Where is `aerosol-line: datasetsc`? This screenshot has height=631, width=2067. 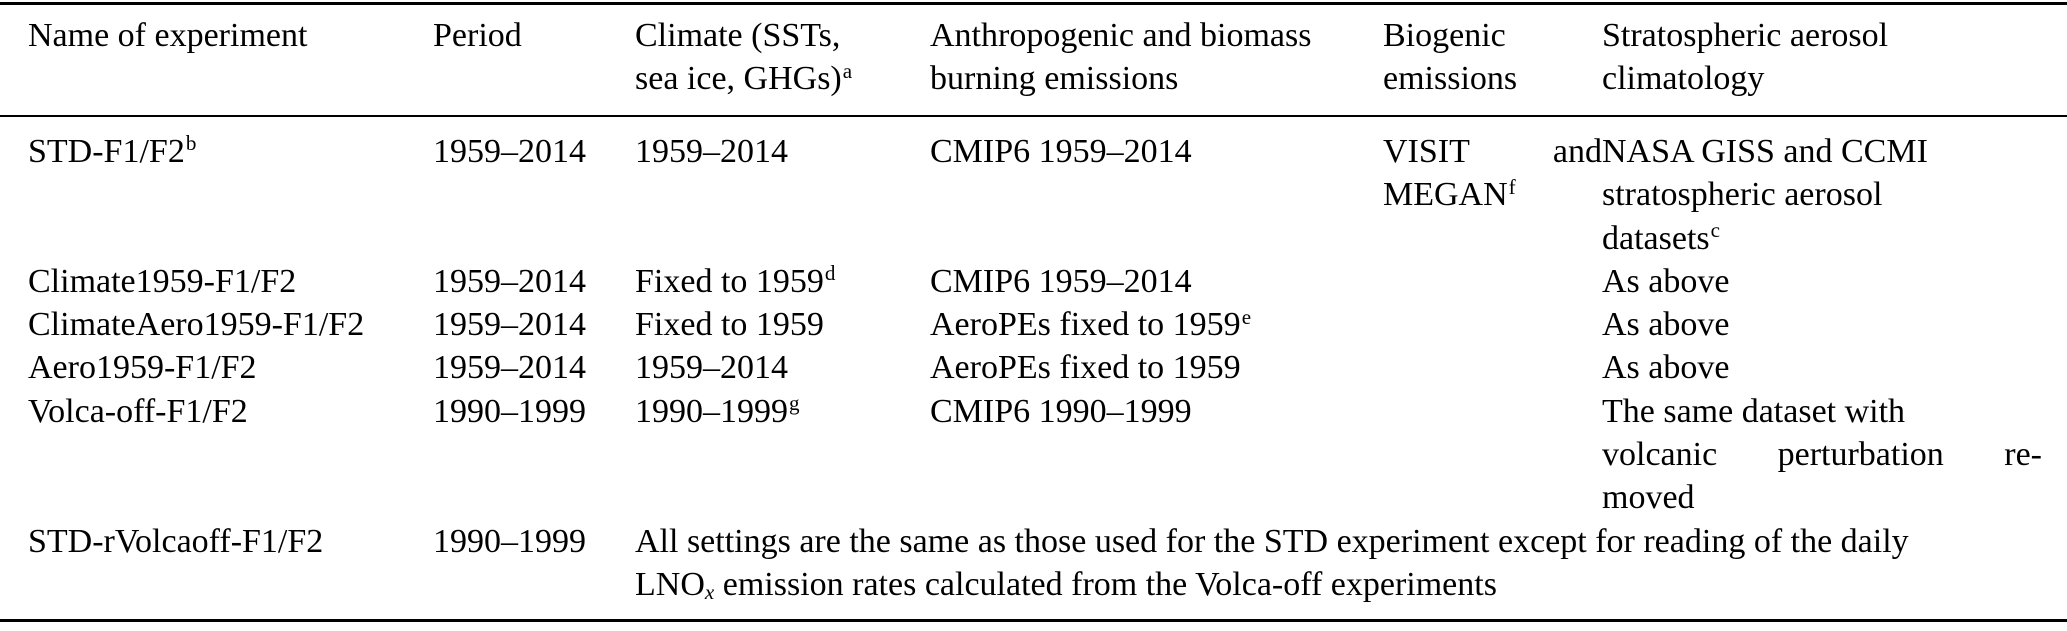 aerosol-line: datasetsc is located at coordinates (1661, 237).